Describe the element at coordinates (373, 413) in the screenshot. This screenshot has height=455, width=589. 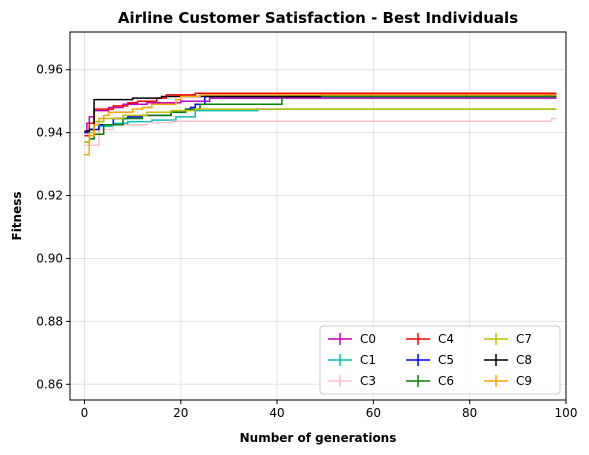
I see `x-tick-label: 60` at that location.